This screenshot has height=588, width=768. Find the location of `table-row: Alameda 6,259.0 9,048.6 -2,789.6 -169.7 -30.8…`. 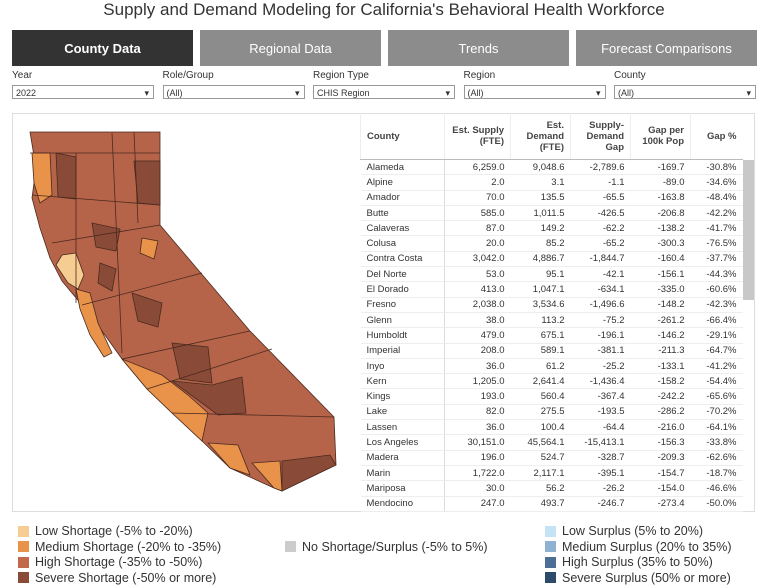

table-row: Alameda 6,259.0 9,048.6 -2,789.6 -169.7 -30.8… is located at coordinates (551, 167).